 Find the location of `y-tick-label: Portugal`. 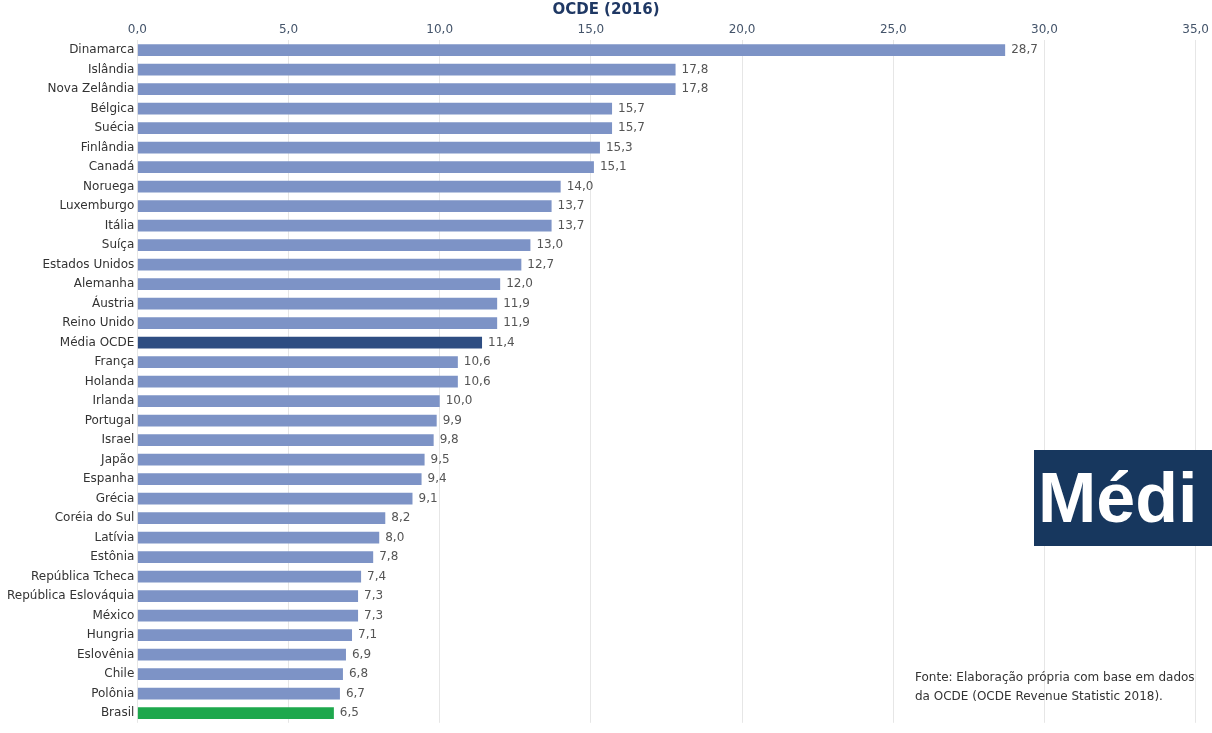

y-tick-label: Portugal is located at coordinates (109, 419).